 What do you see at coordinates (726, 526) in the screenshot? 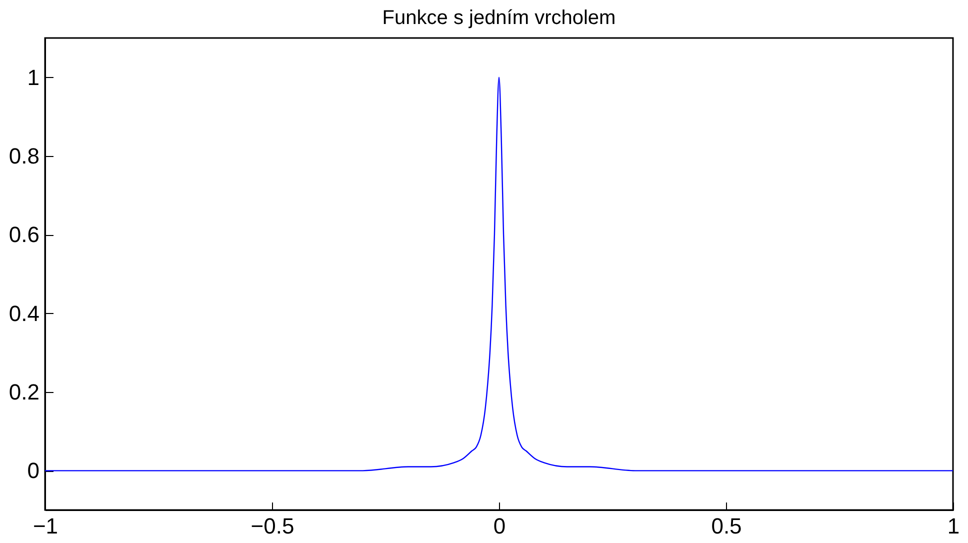
I see `x-tick-label: 0.5` at bounding box center [726, 526].